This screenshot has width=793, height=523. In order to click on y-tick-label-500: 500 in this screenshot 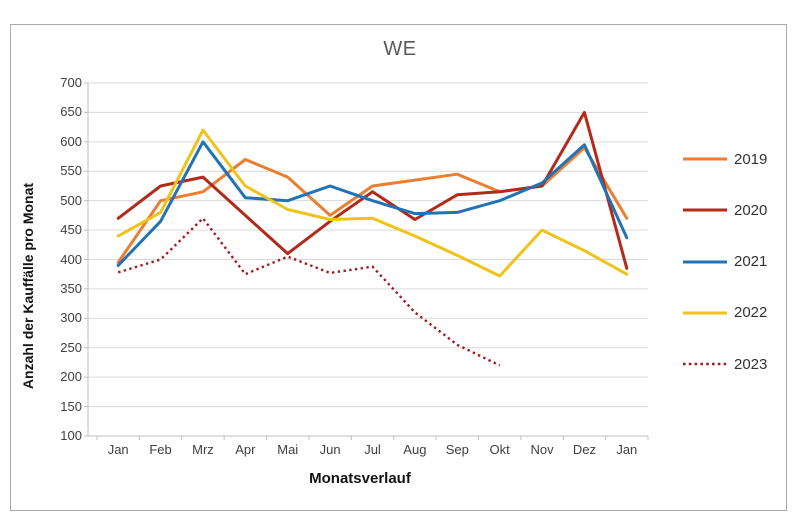, I will do `click(71, 200)`.